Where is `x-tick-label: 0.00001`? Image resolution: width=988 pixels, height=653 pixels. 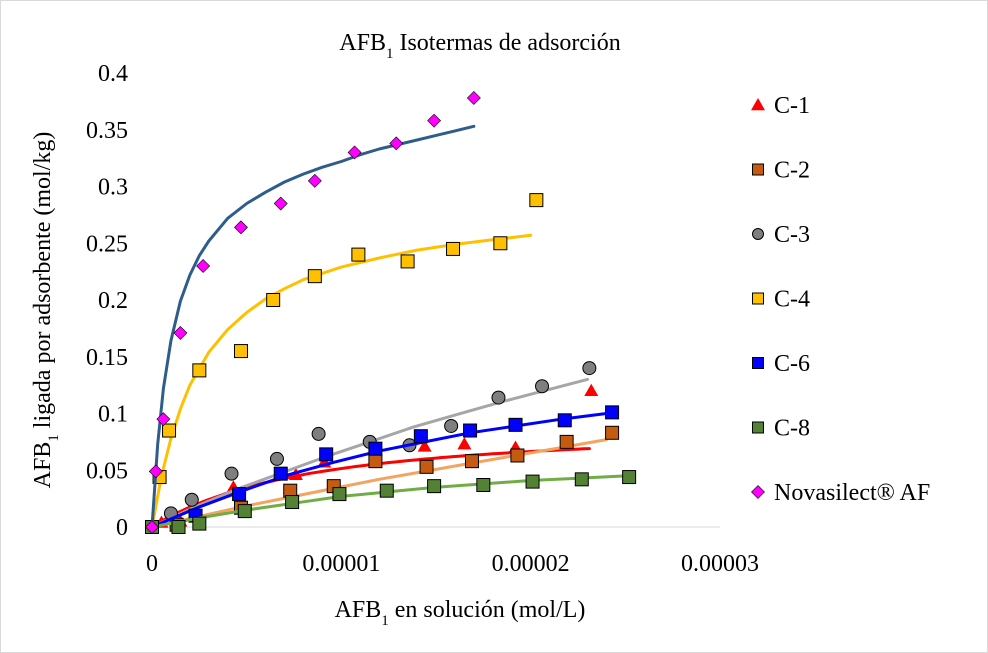 x-tick-label: 0.00001 is located at coordinates (341, 564).